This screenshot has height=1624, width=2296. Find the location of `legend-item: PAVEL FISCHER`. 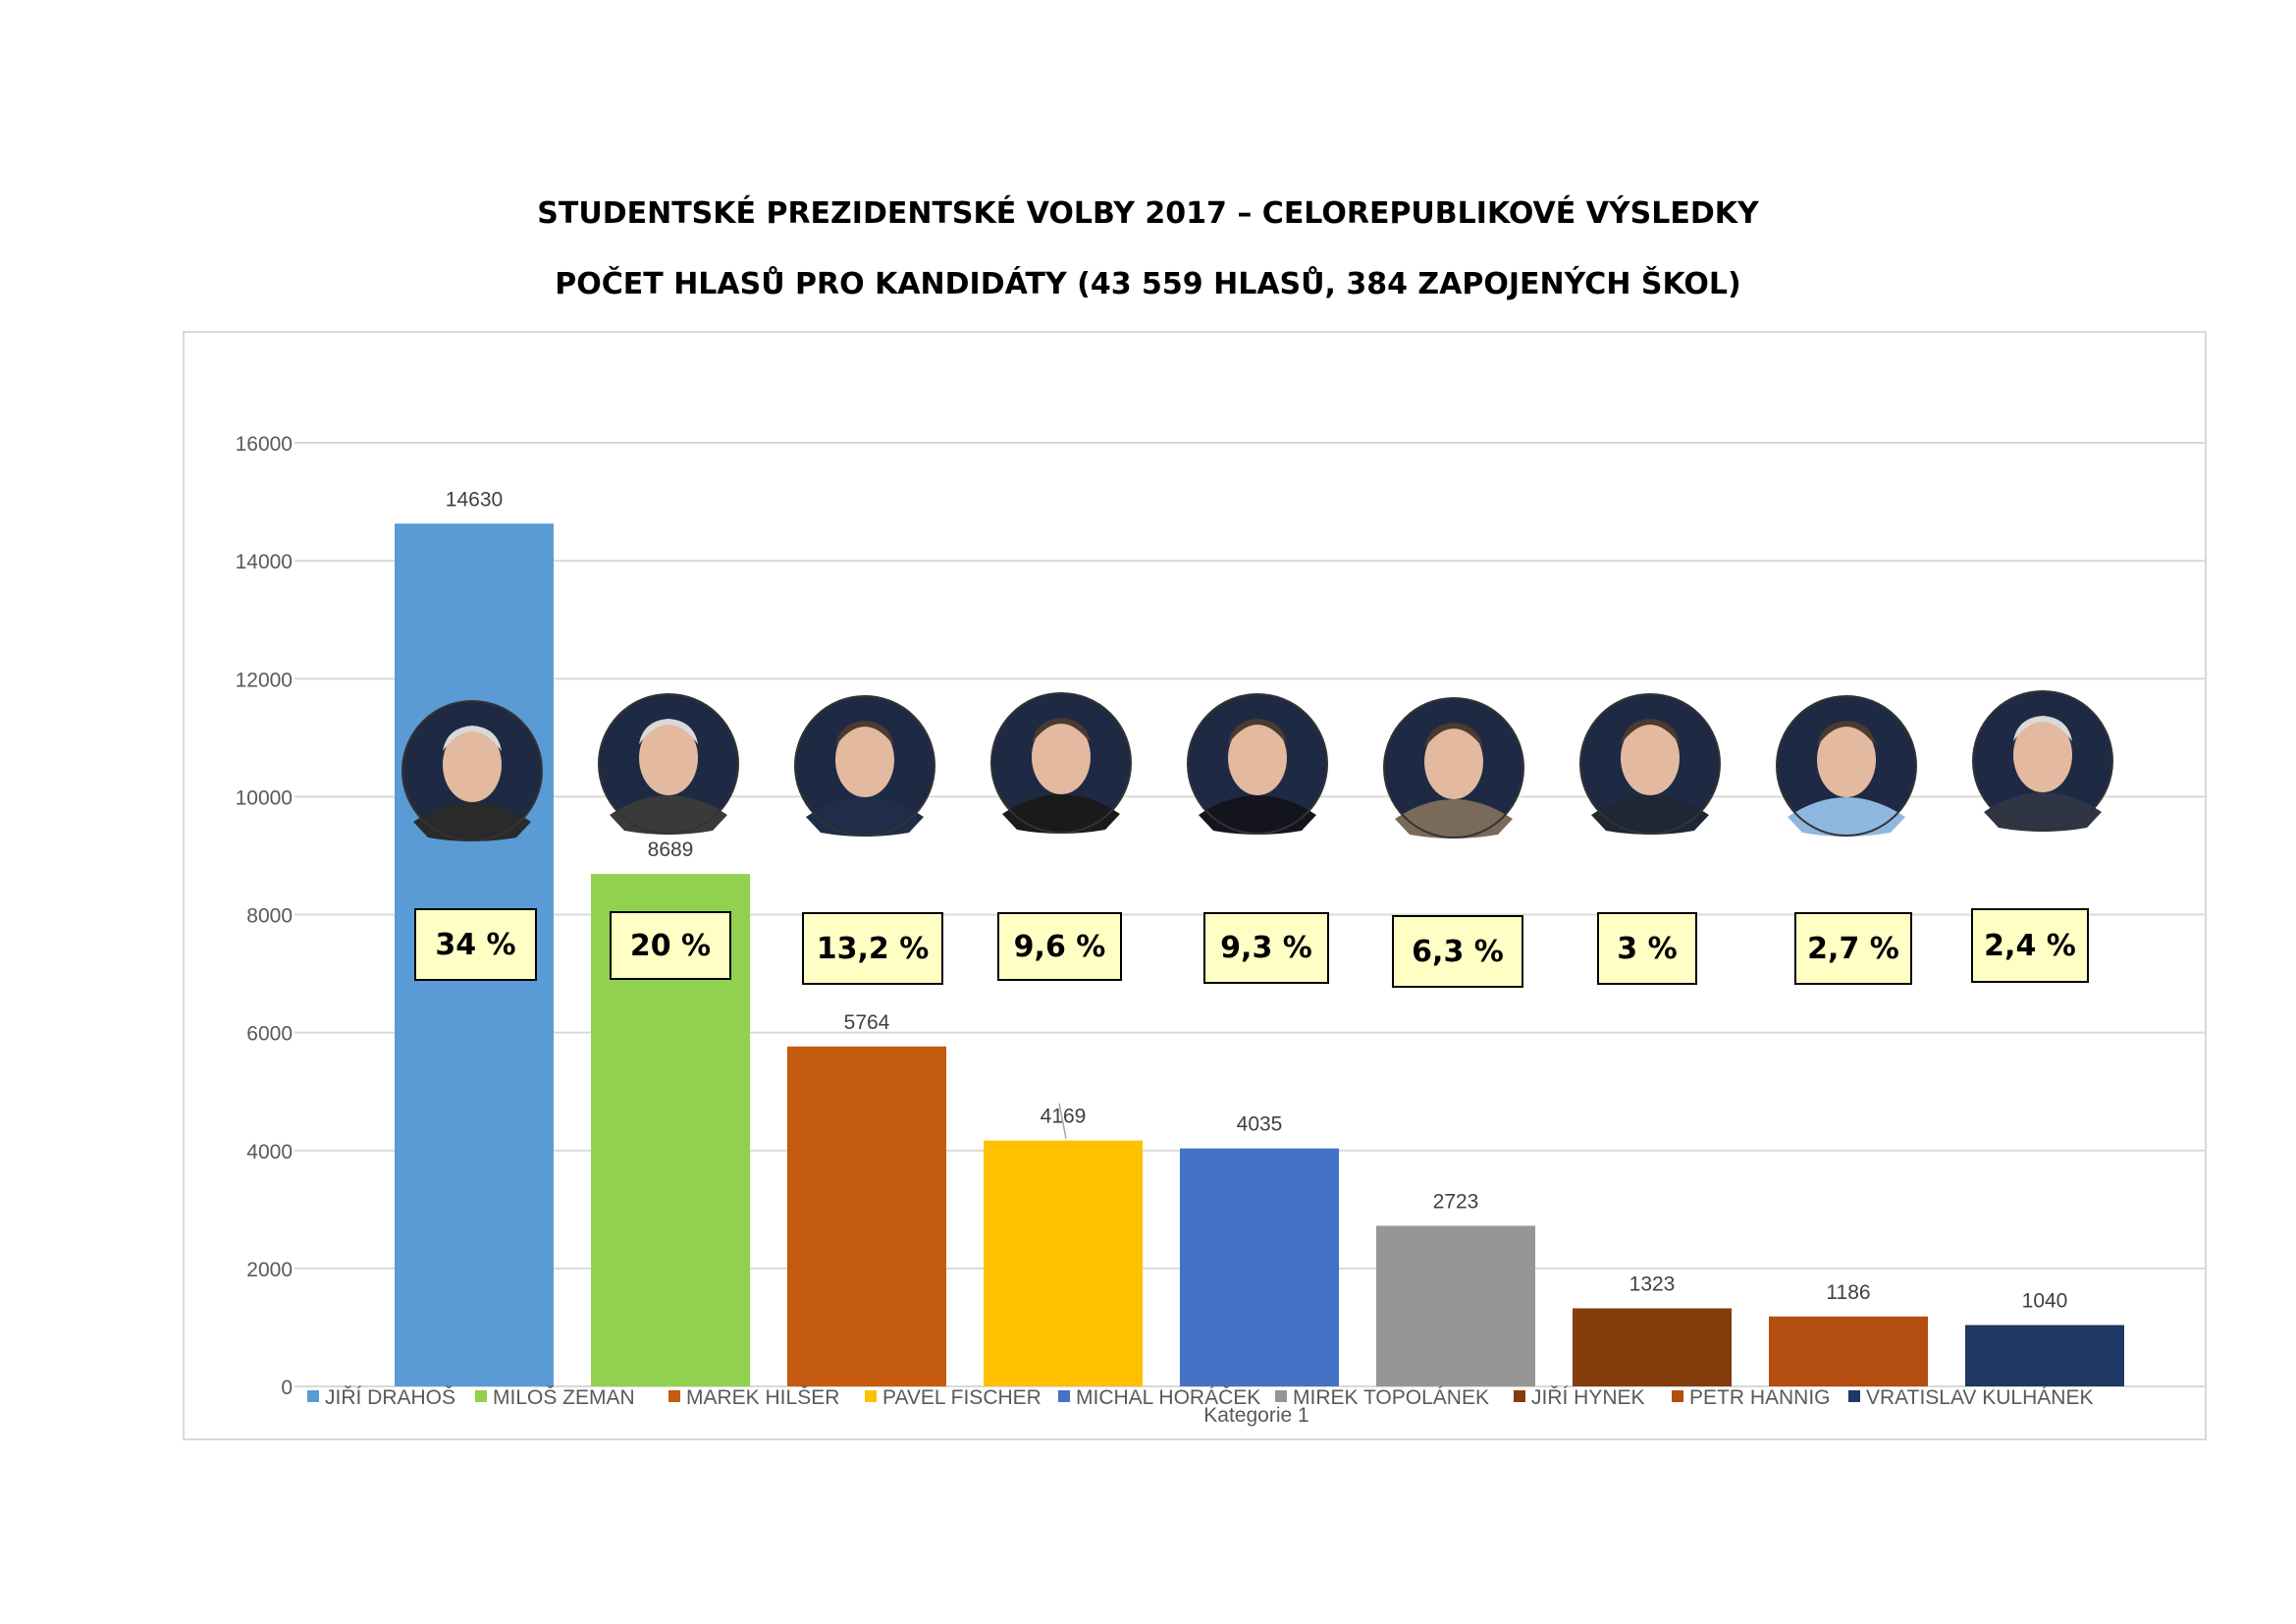

legend-item: PAVEL FISCHER is located at coordinates (953, 1397).